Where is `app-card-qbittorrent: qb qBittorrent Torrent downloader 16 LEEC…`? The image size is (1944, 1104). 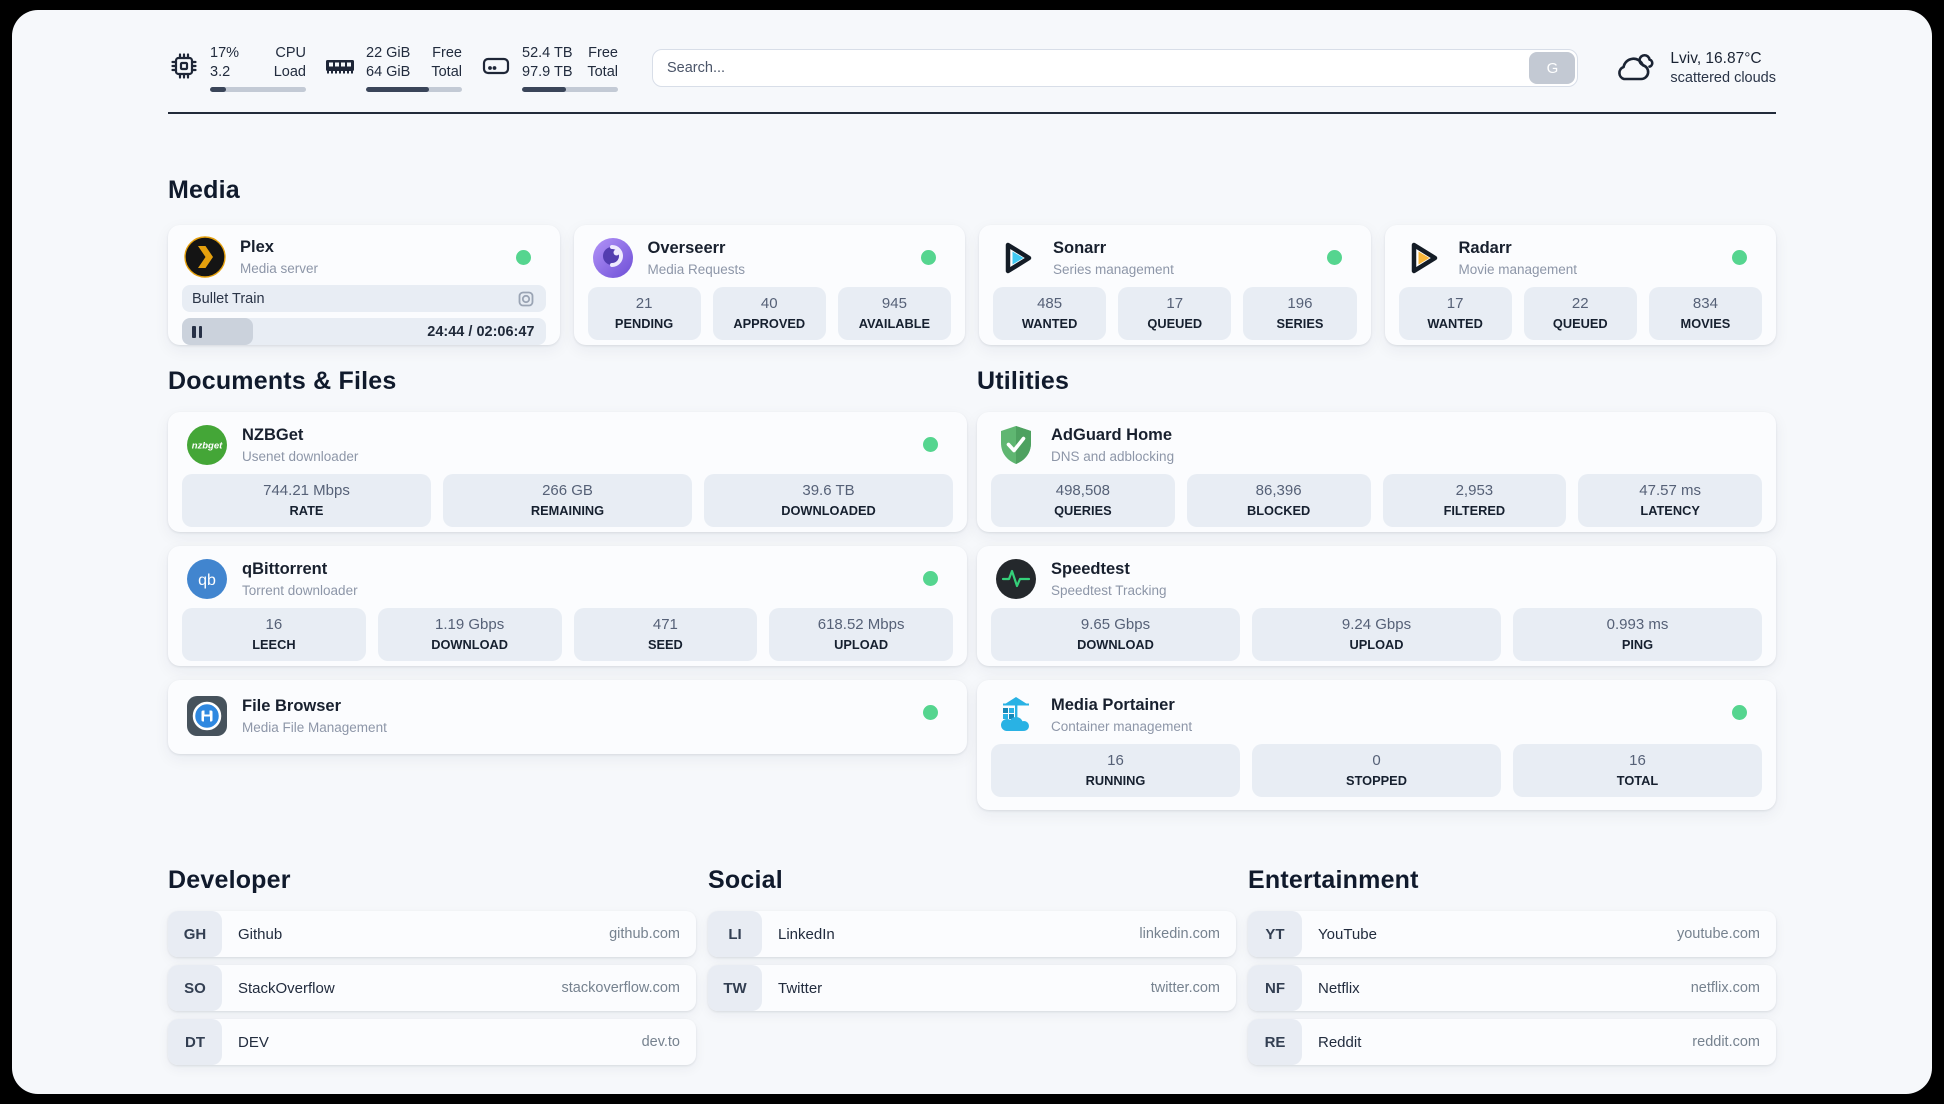 app-card-qbittorrent: qb qBittorrent Torrent downloader 16 LEEC… is located at coordinates (567, 606).